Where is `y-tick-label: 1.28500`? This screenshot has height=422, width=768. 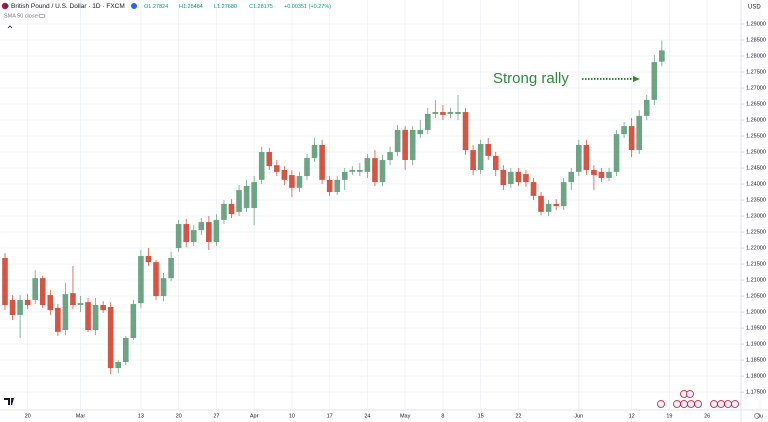 y-tick-label: 1.28500 is located at coordinates (756, 40).